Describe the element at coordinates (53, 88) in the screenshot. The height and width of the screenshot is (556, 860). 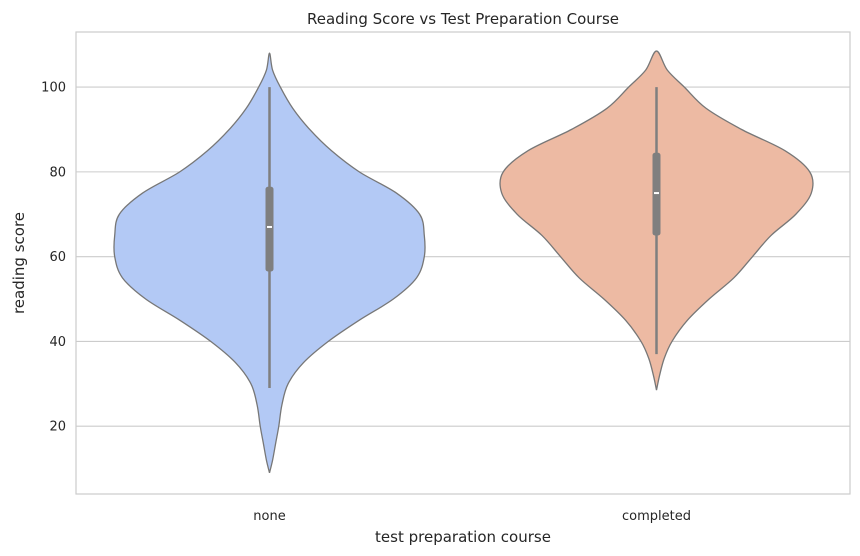
I see `y-tick-label: 100` at that location.